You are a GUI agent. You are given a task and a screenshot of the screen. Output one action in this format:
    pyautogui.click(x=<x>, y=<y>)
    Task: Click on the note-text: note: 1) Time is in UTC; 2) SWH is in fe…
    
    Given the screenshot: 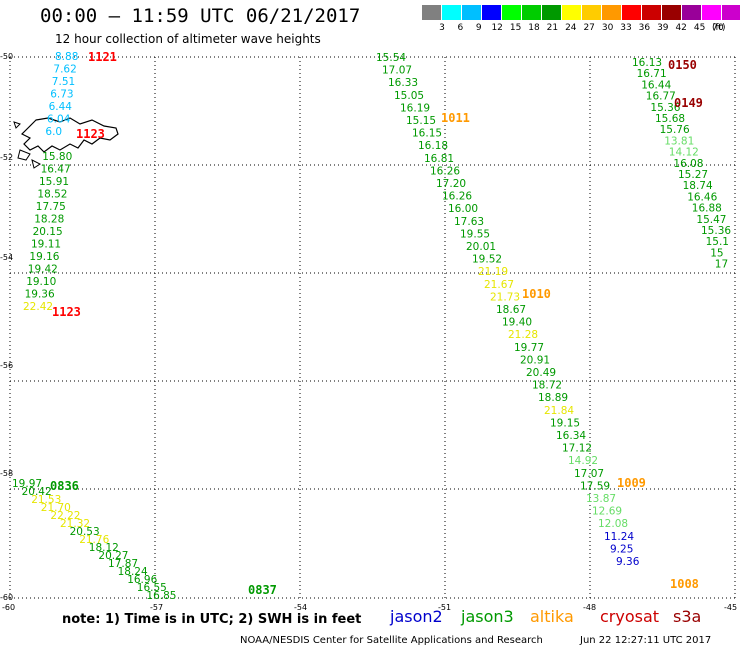 What is the action you would take?
    pyautogui.click(x=212, y=619)
    